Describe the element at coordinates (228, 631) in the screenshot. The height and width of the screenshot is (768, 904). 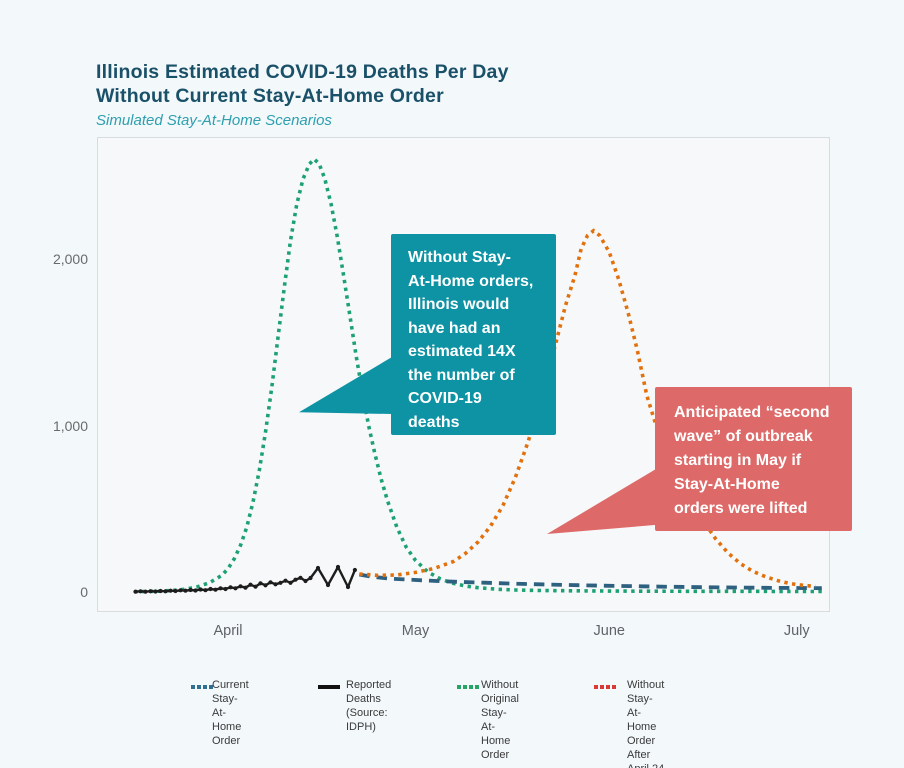
I see `x-axis-tick-label: April` at that location.